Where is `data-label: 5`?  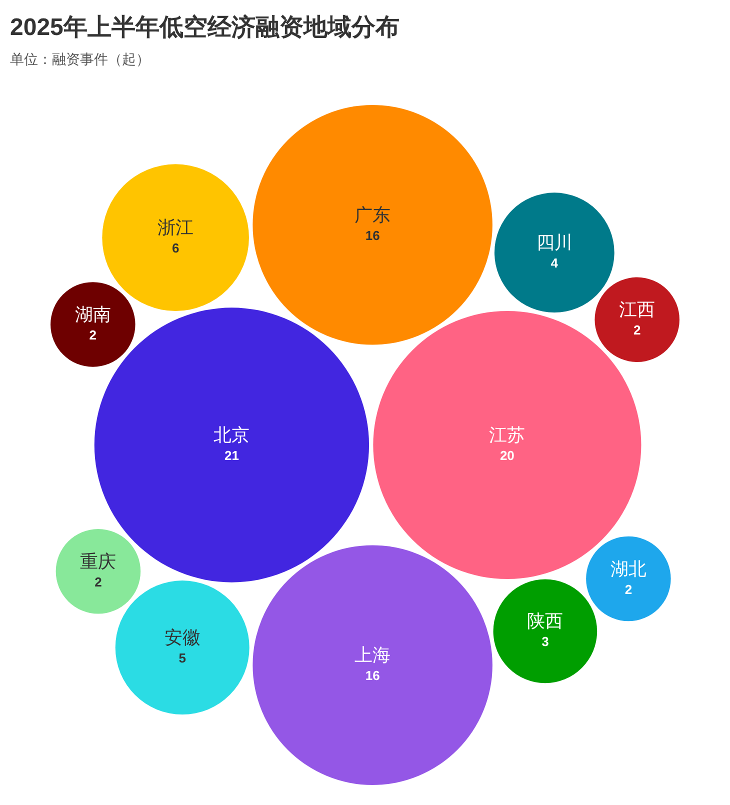 data-label: 5 is located at coordinates (182, 658).